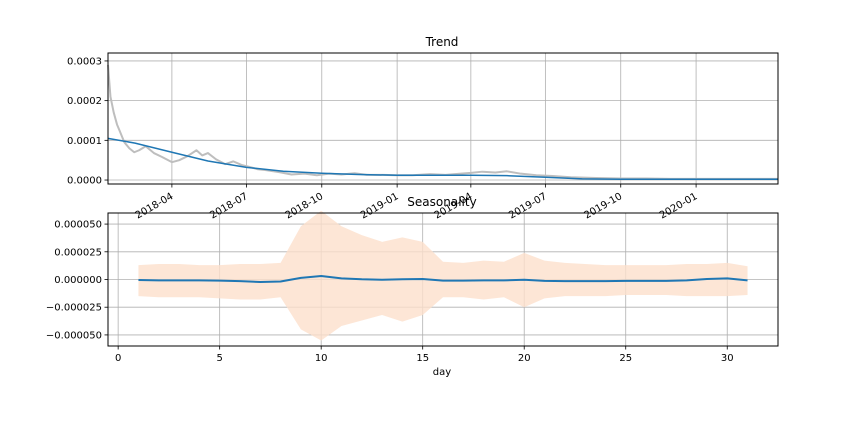 The image size is (864, 432). I want to click on seasonality-x-tick-label: 5, so click(219, 358).